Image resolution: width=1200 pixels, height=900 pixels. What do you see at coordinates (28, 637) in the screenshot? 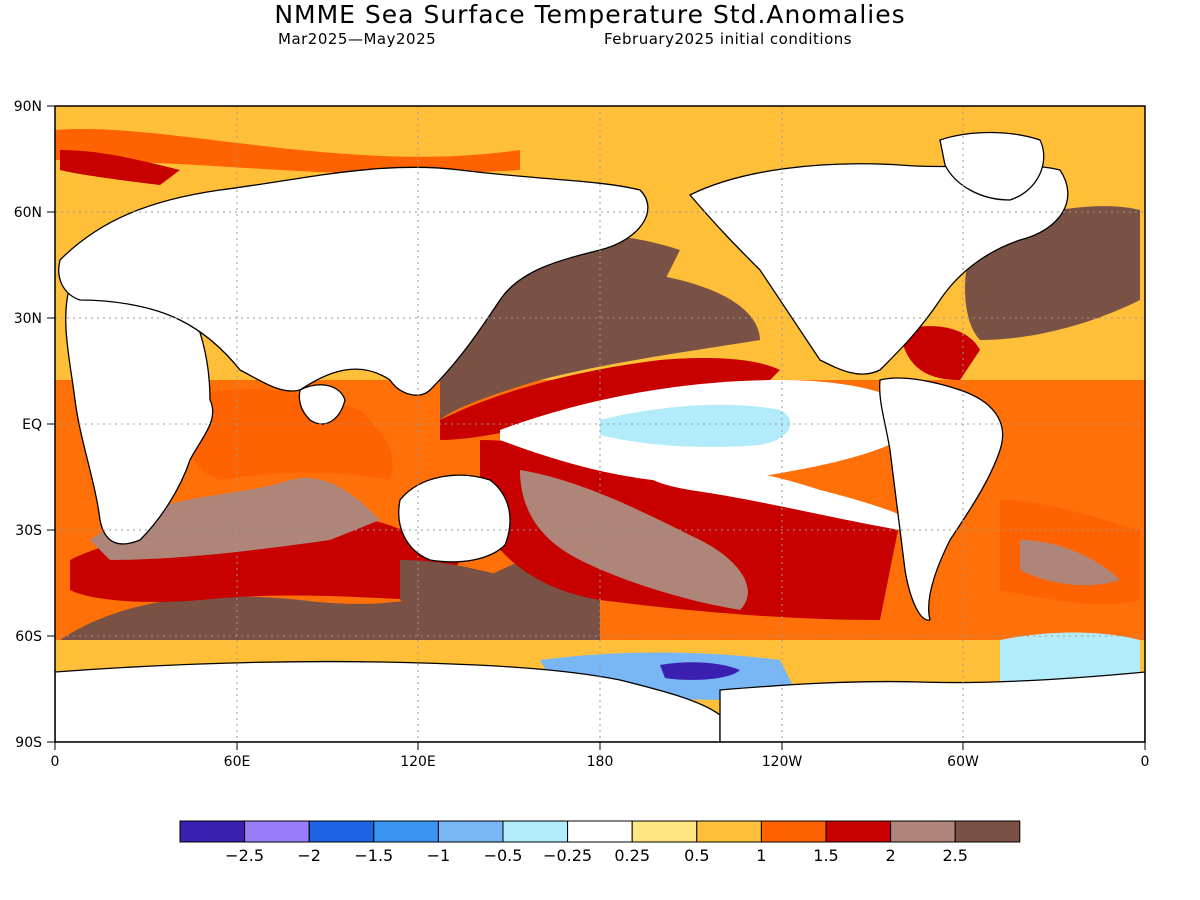
I see `lat-label-60s: 60S` at bounding box center [28, 637].